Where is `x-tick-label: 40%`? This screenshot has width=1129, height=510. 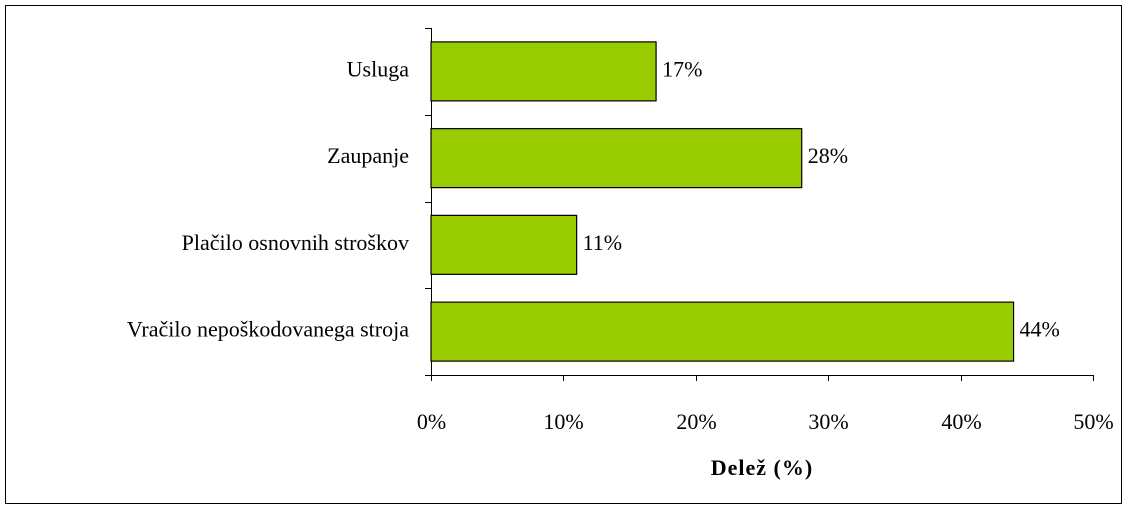 x-tick-label: 40% is located at coordinates (961, 421).